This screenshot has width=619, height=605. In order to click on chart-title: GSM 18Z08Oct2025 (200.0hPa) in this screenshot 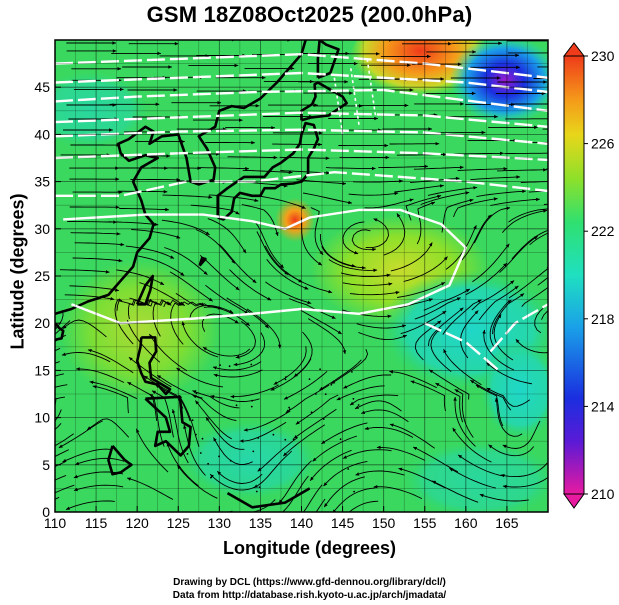, I will do `click(309, 14)`.